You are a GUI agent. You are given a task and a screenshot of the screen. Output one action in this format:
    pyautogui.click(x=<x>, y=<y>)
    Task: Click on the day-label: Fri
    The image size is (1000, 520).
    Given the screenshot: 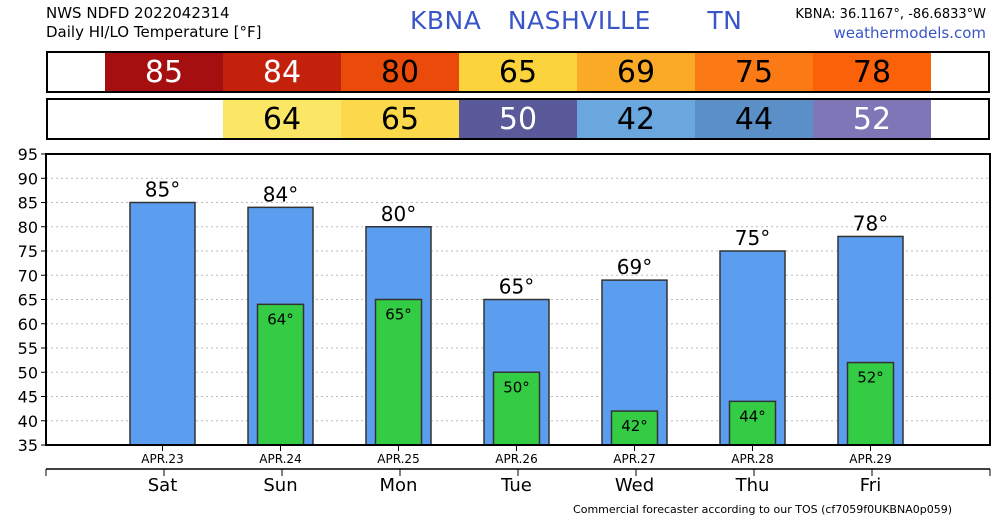 What is the action you would take?
    pyautogui.click(x=870, y=485)
    